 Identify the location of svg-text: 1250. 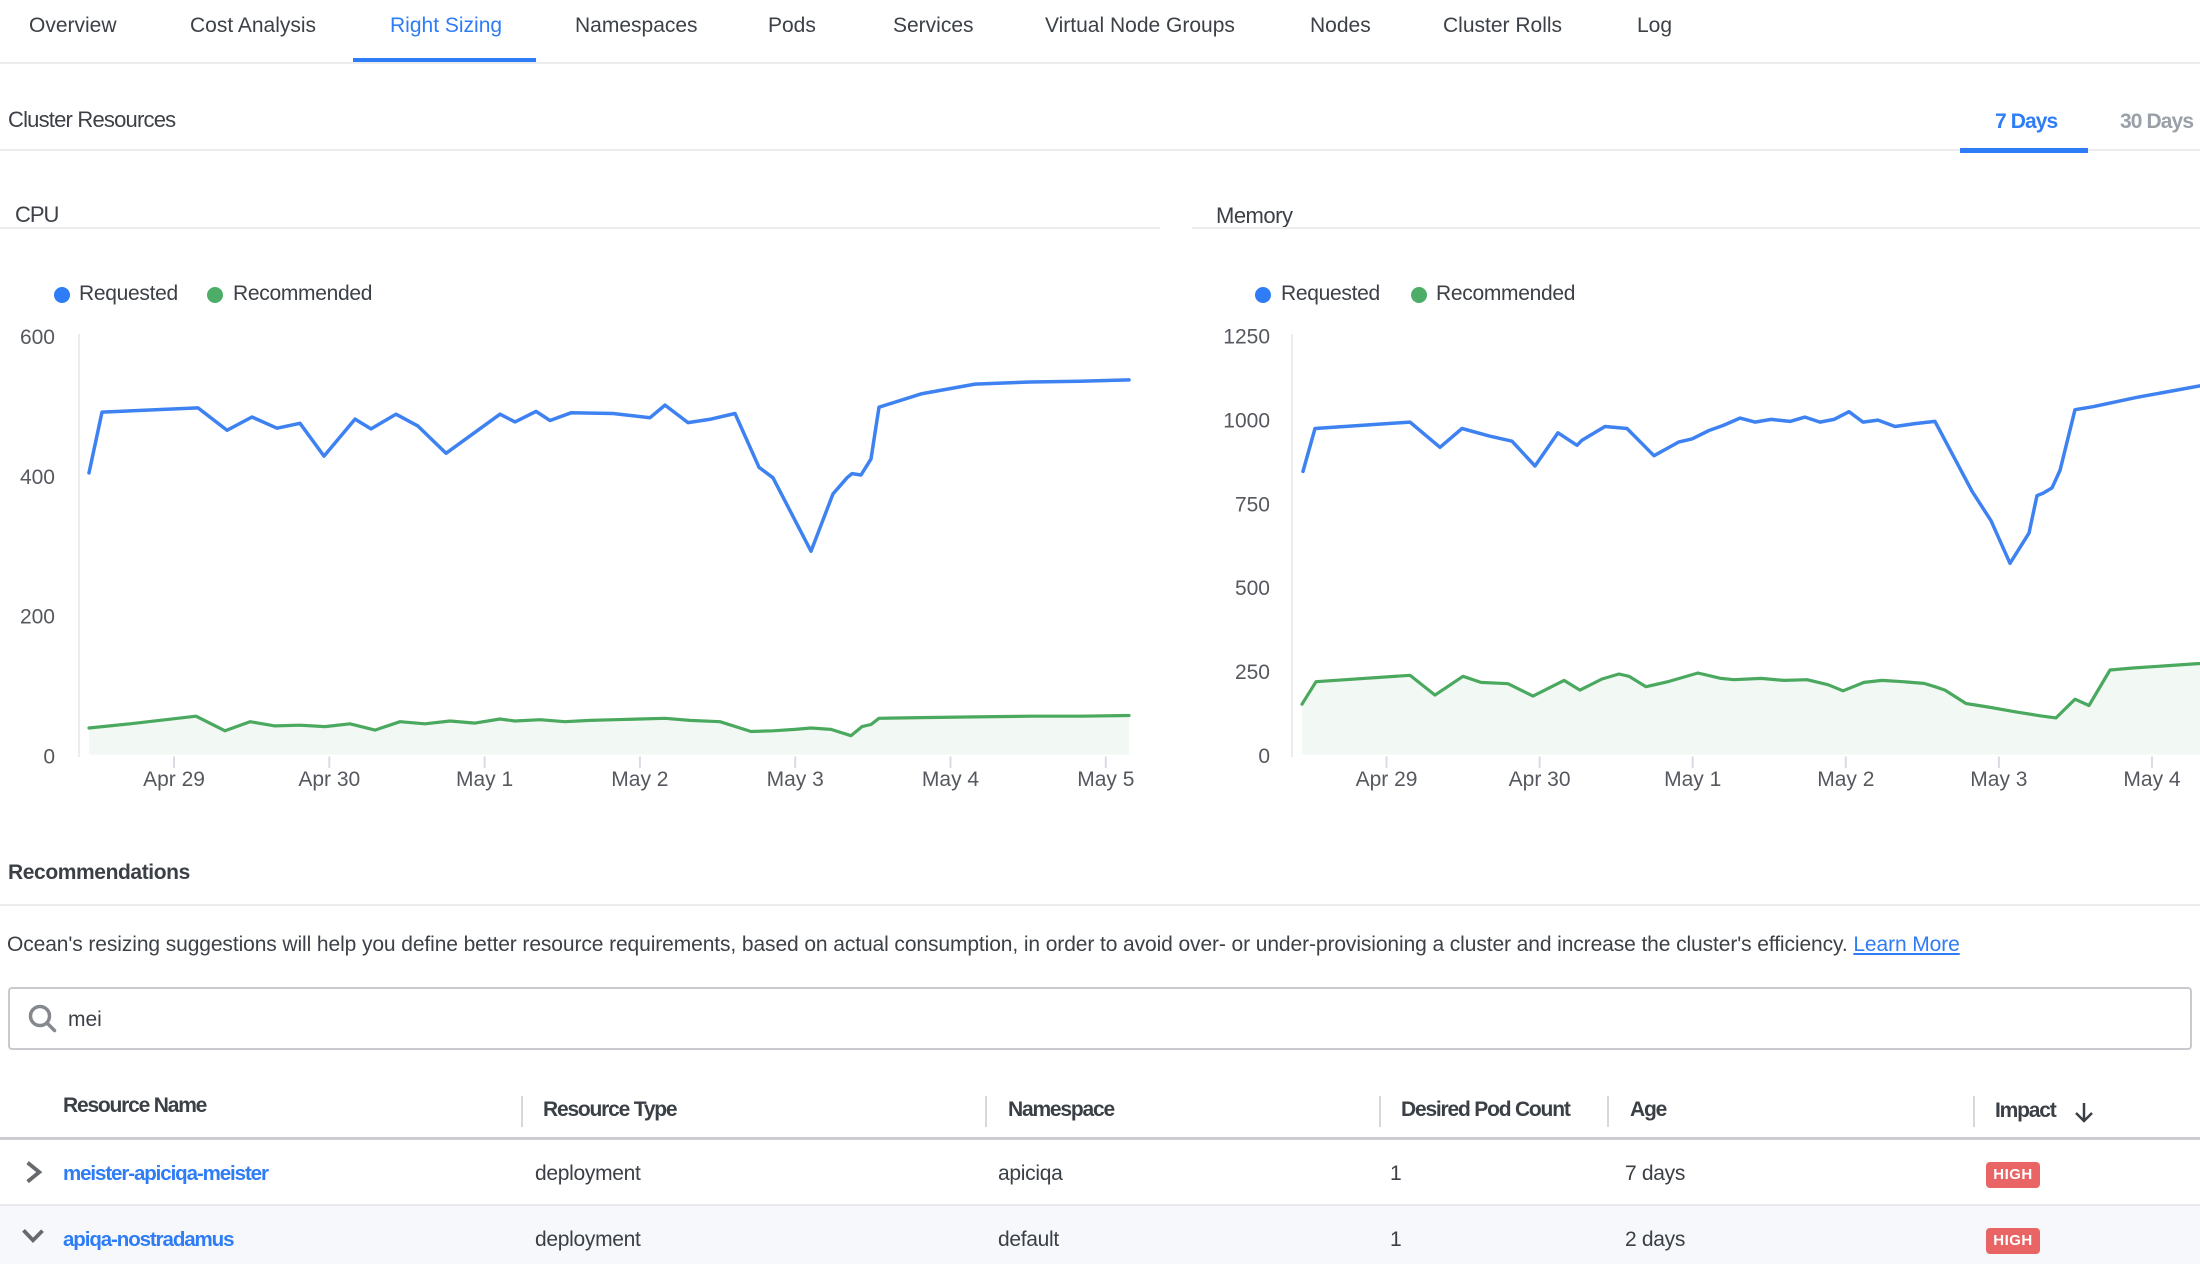
(1246, 337).